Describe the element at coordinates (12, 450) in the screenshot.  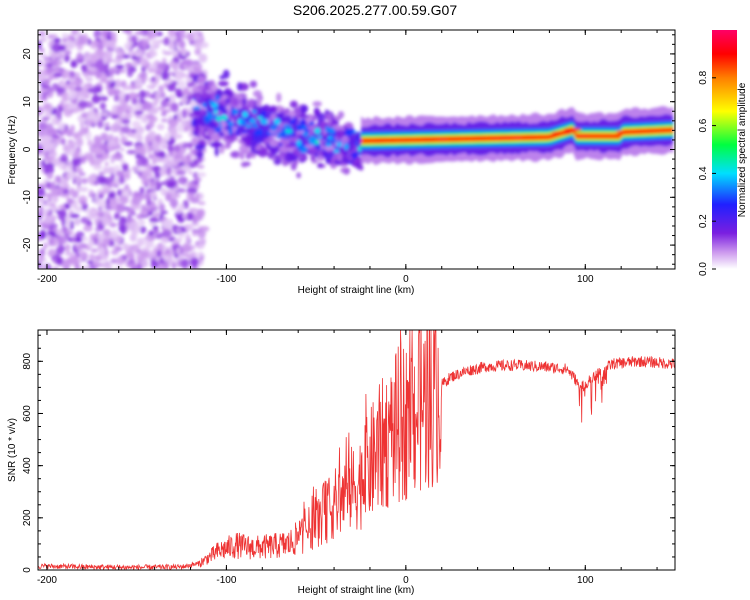
I see `snr-ylabel: SNR (10 * v/v)` at that location.